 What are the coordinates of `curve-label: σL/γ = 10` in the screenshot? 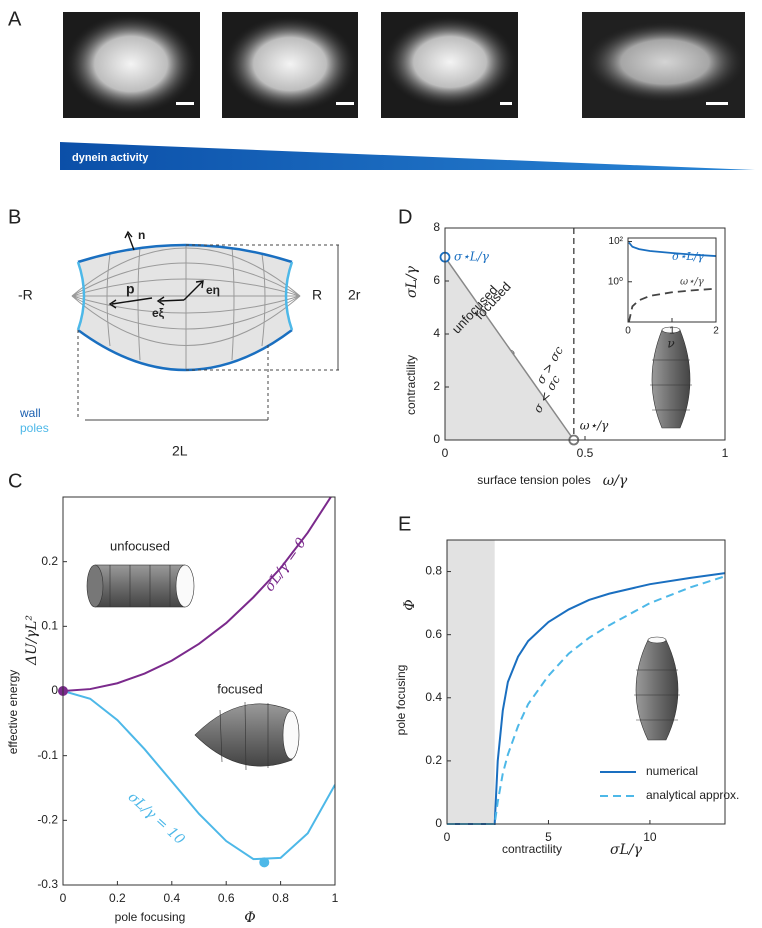 It's located at (156, 818).